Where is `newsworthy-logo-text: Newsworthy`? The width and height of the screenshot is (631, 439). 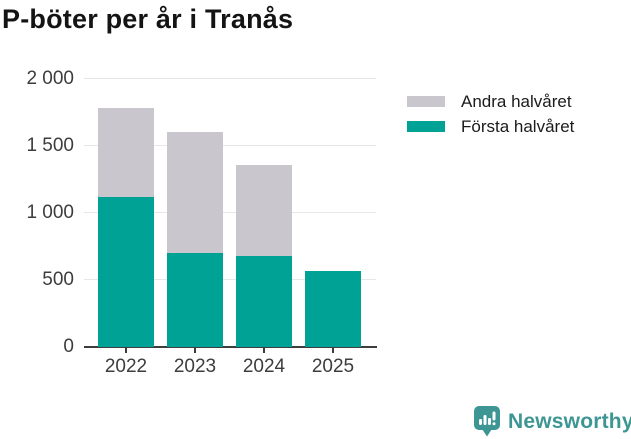 newsworthy-logo-text: Newsworthy is located at coordinates (569, 421).